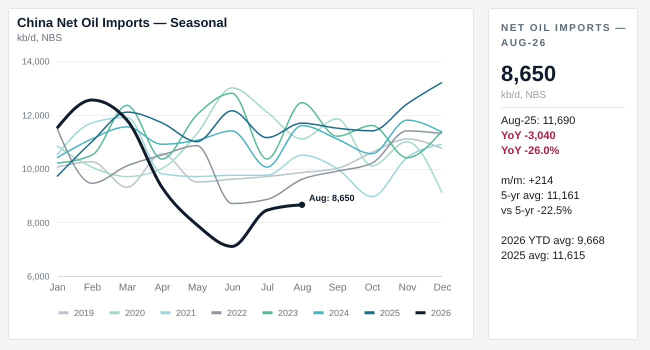 The height and width of the screenshot is (350, 650). Describe the element at coordinates (288, 313) in the screenshot. I see `legend-label: 2023` at that location.